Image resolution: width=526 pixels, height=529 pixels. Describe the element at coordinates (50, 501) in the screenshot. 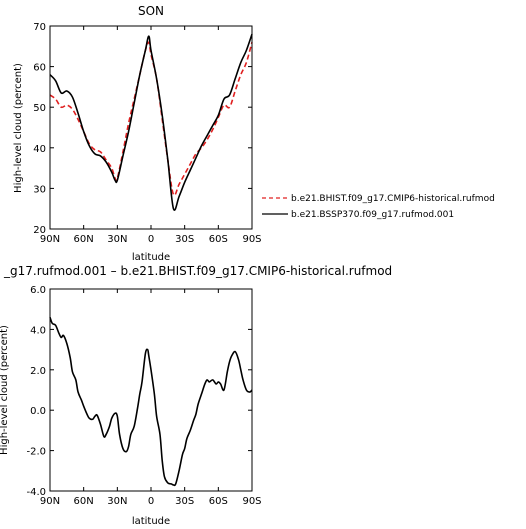

I see `bottom-x-tick-label: 90N` at that location.